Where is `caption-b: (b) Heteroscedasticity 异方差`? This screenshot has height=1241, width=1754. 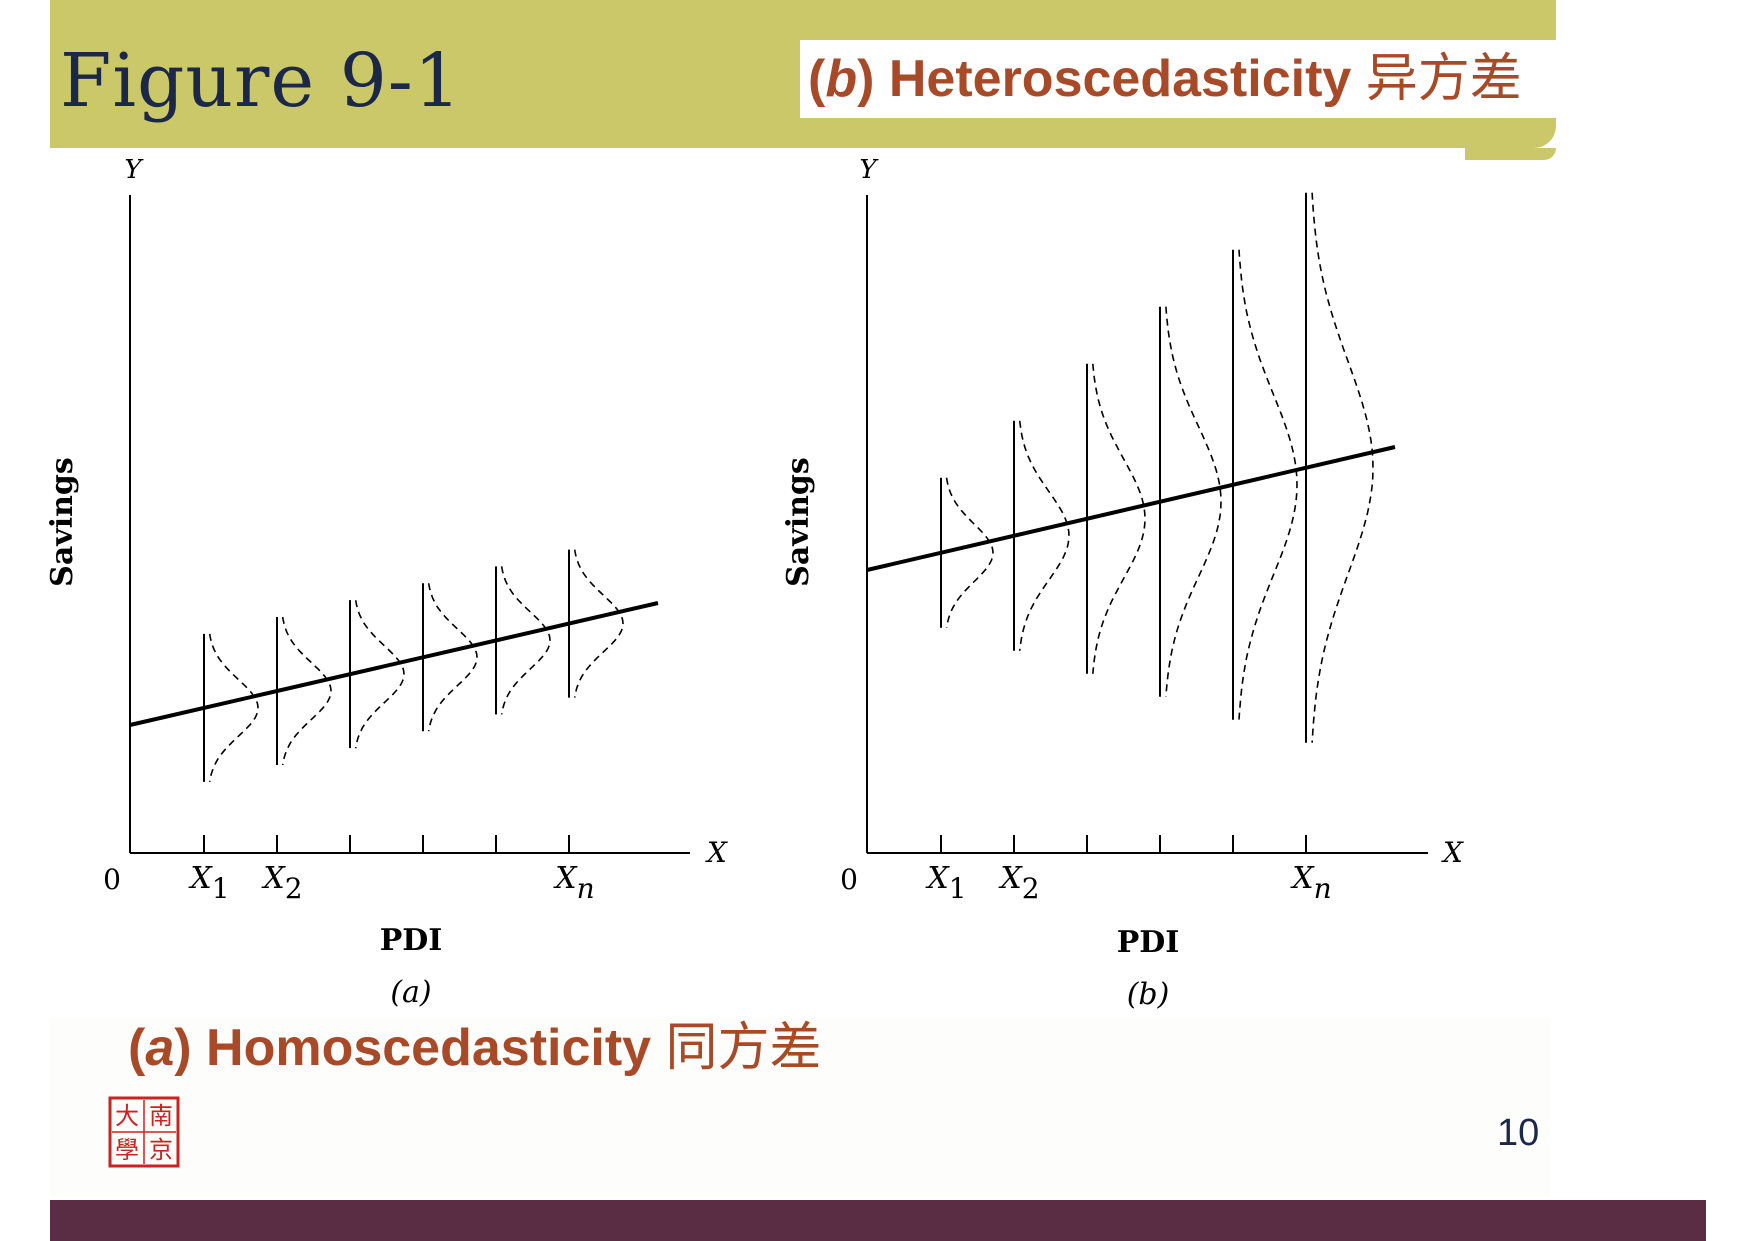 caption-b: (b) Heteroscedasticity 异方差 is located at coordinates (1165, 79).